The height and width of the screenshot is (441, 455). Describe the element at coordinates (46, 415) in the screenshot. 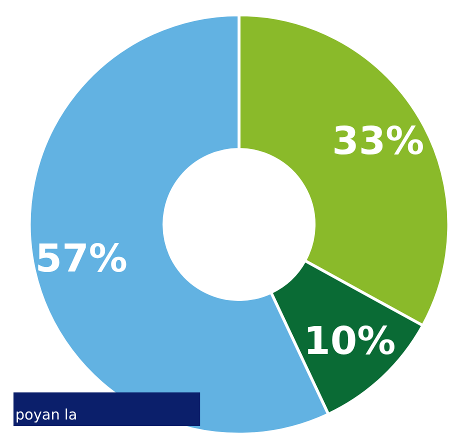

I see `text: poyan la` at that location.